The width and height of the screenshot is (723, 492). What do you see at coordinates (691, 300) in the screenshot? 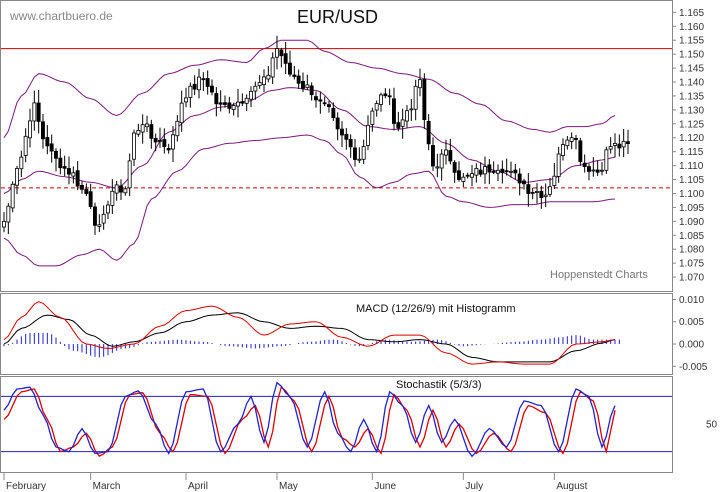
I see `macd-y-tick-label: 0.010` at bounding box center [691, 300].